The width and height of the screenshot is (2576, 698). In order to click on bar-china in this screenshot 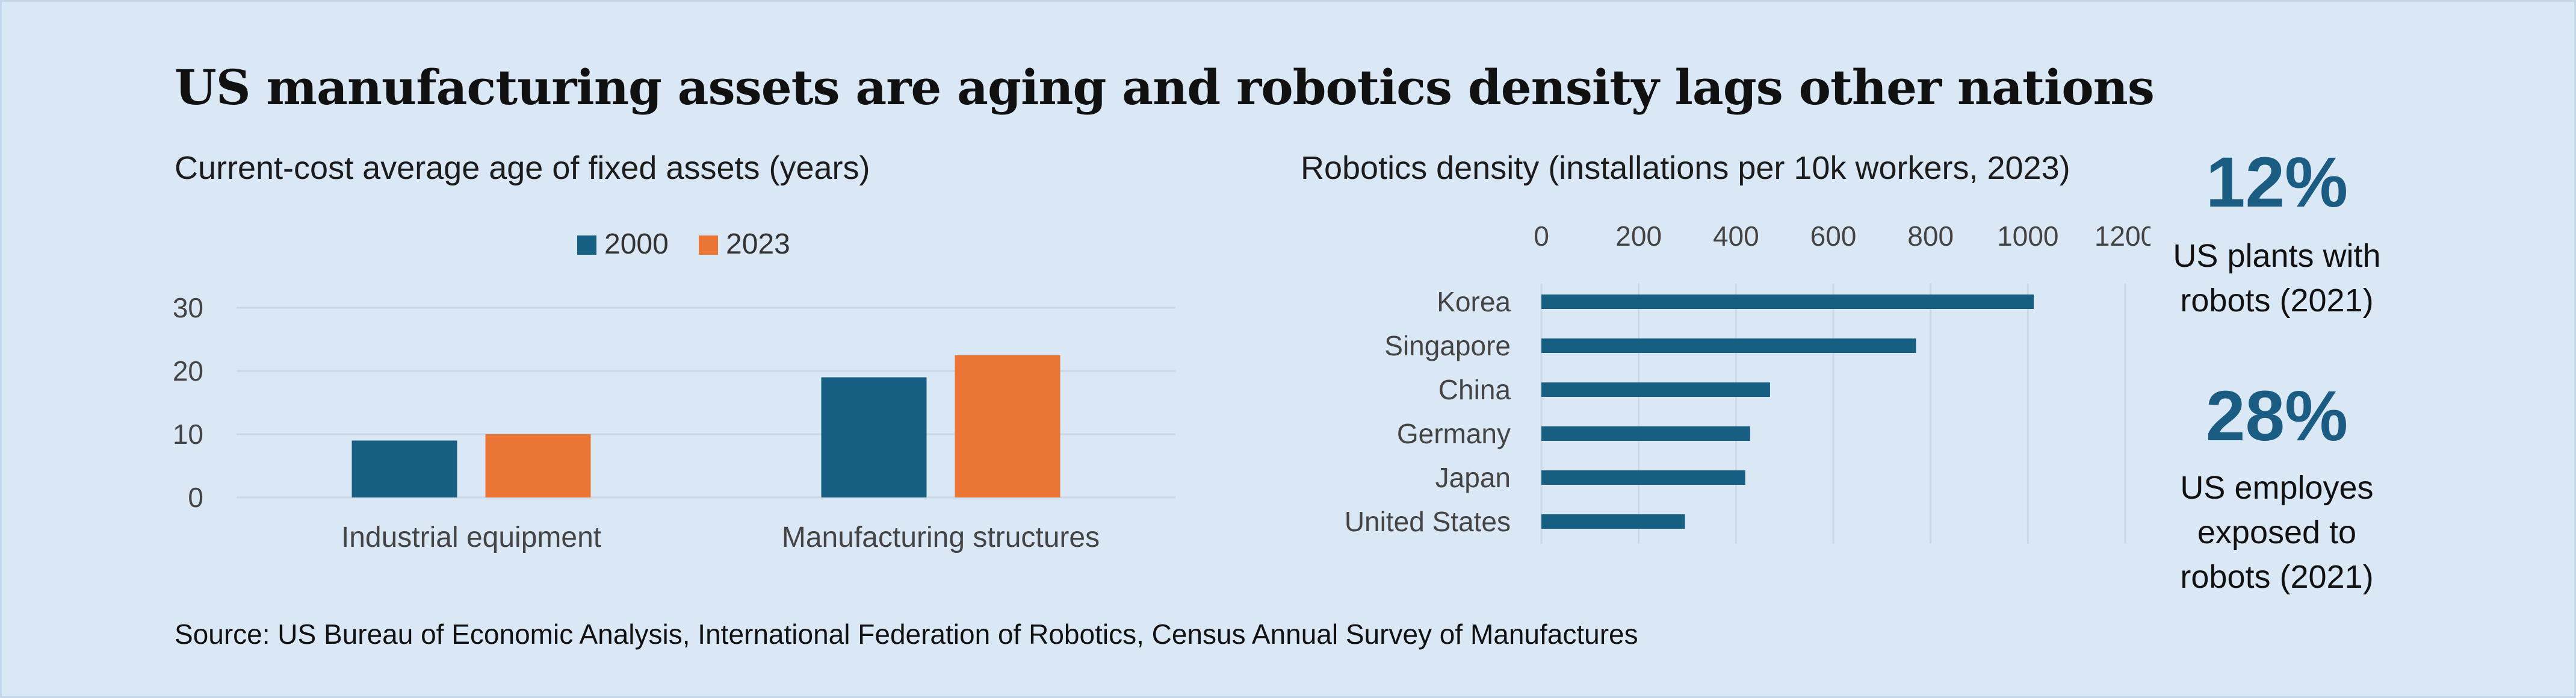, I will do `click(1655, 389)`.